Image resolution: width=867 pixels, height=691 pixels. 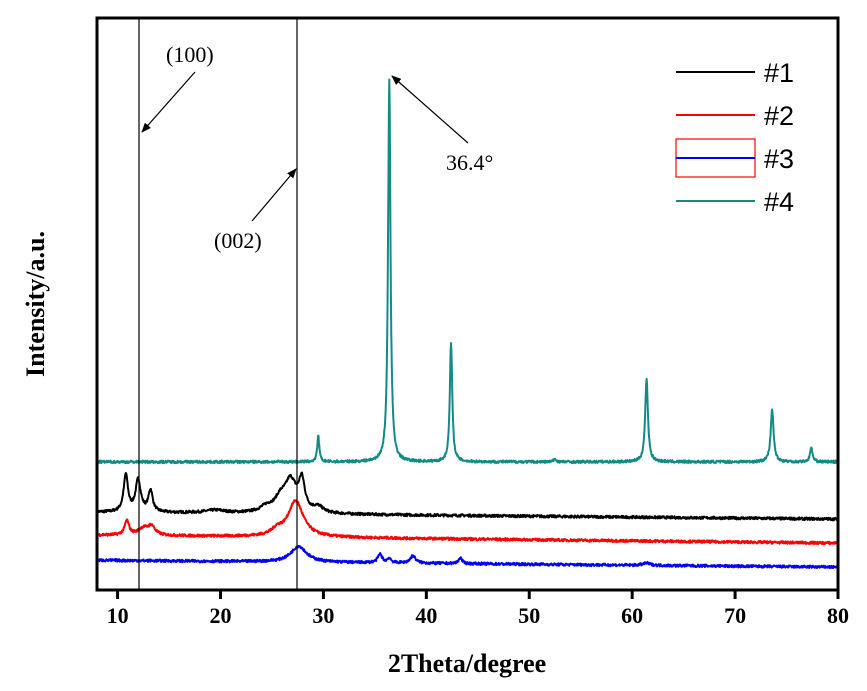 I want to click on x-tick-label: 30, so click(x=323, y=615).